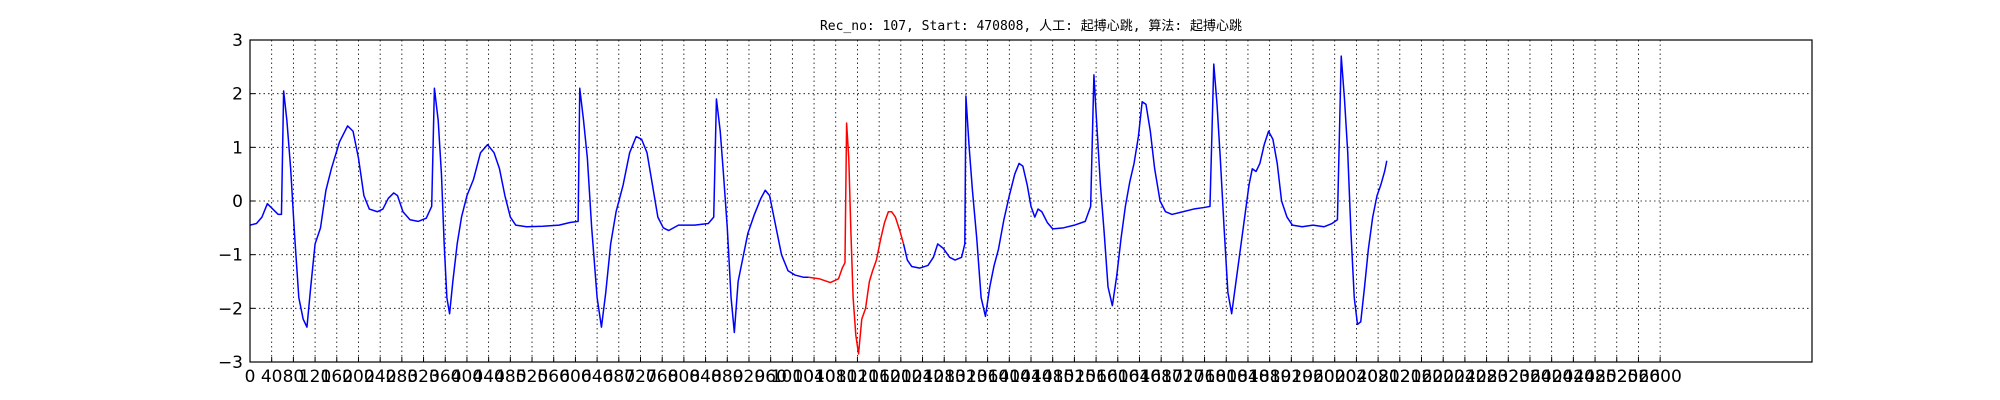 The width and height of the screenshot is (2000, 400). What do you see at coordinates (1247, 377) in the screenshot?
I see `x-tick-label: 1840` at bounding box center [1247, 377].